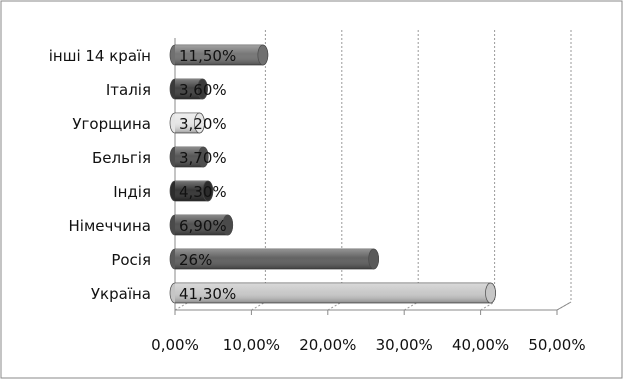 Image resolution: width=623 pixels, height=379 pixels. Describe the element at coordinates (175, 345) in the screenshot. I see `x-tick-label: 0,00%` at that location.